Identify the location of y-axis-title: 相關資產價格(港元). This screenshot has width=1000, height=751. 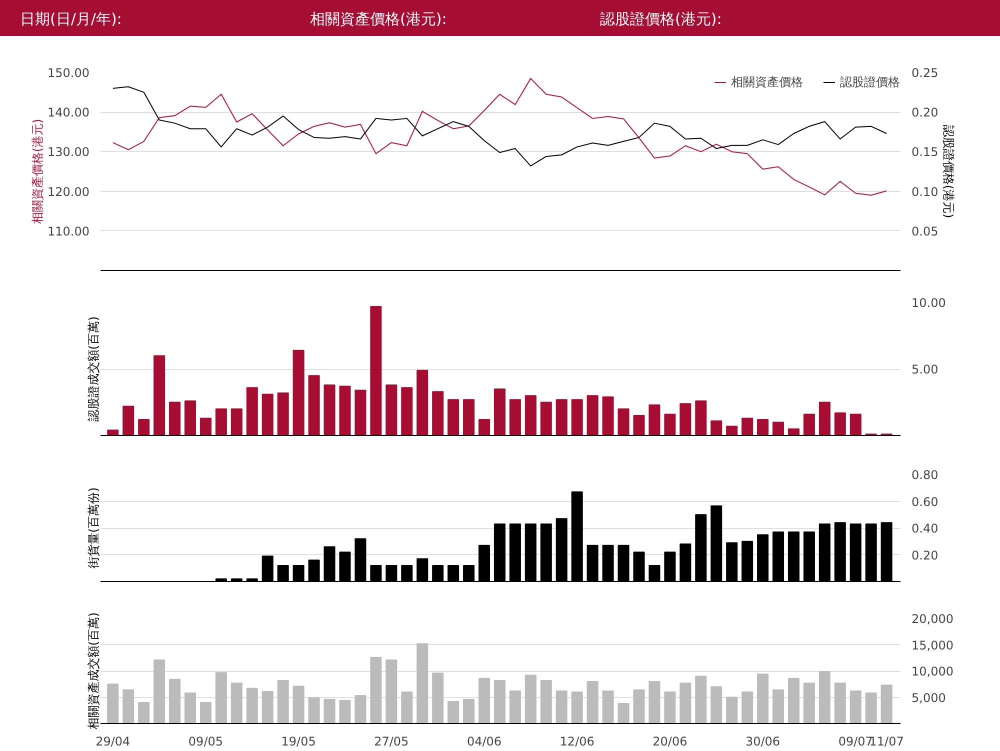
(37, 171).